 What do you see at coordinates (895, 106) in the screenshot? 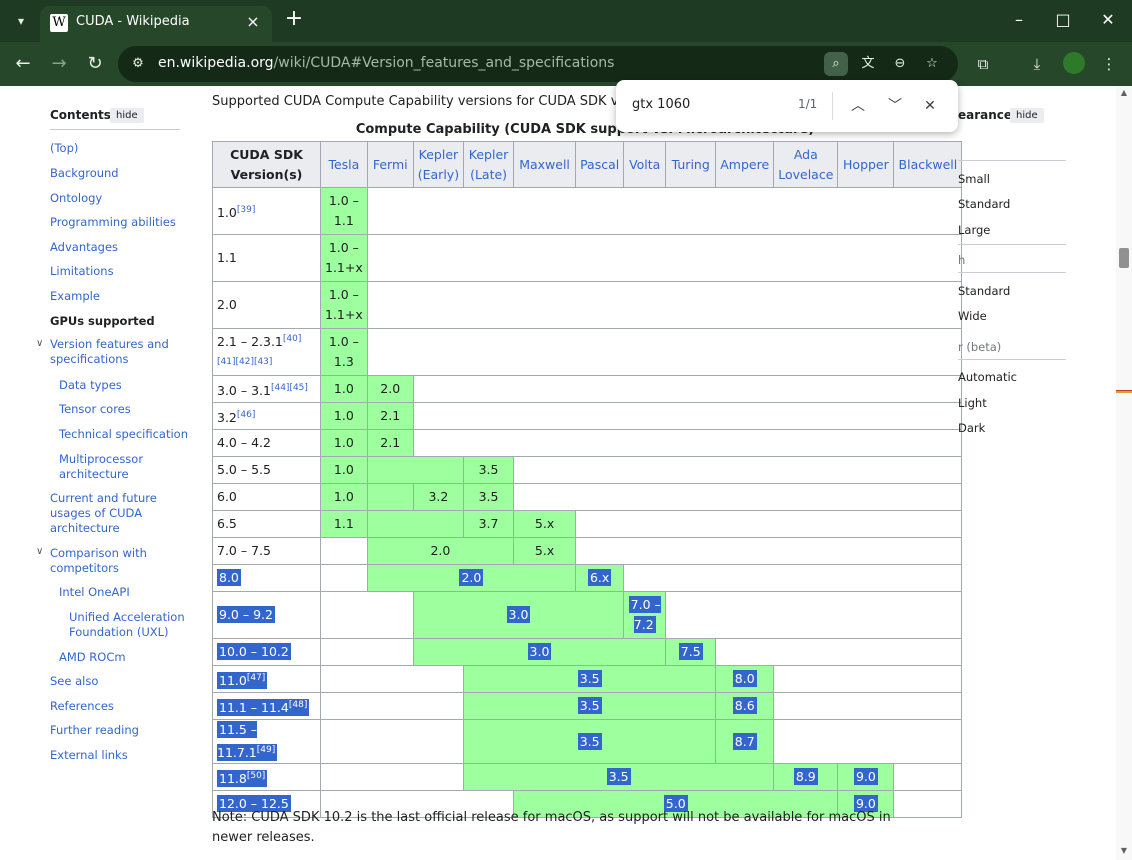
I see `find-next-icon: ﹀` at bounding box center [895, 106].